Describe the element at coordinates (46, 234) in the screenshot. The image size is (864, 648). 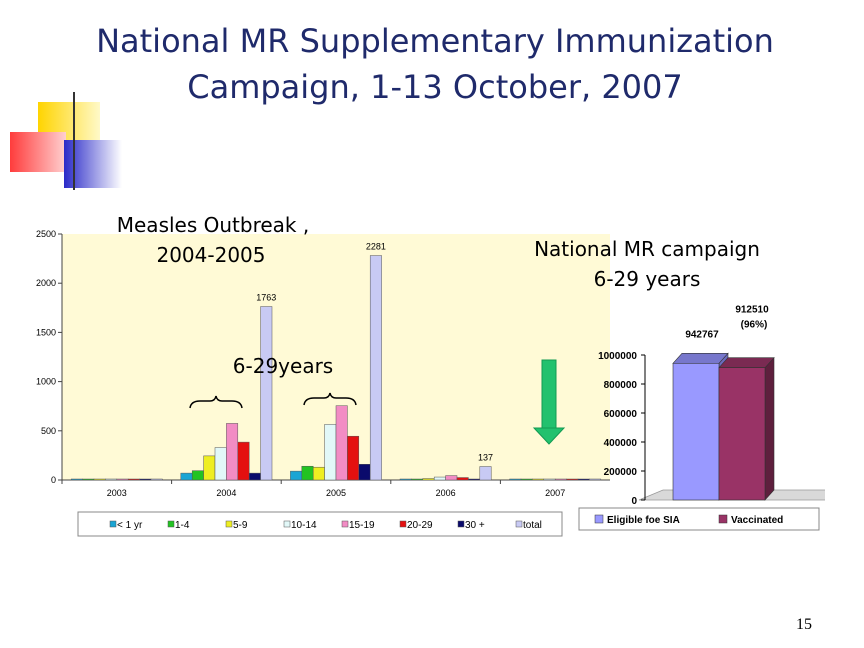
I see `y-tick-label: 2500` at that location.